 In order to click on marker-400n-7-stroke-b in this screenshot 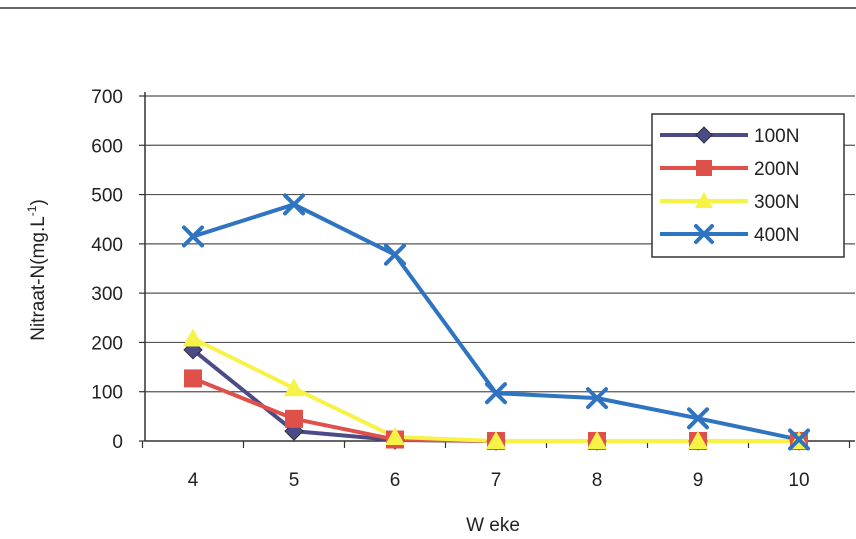, I will do `click(496, 393)`.